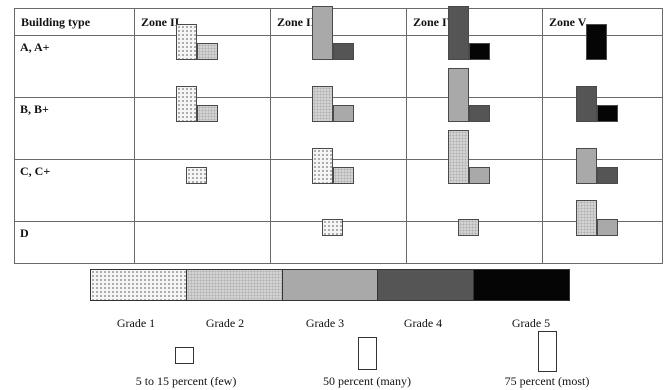 The width and height of the screenshot is (667, 390). Describe the element at coordinates (74, 66) in the screenshot. I see `row-label-a: A, A+` at that location.